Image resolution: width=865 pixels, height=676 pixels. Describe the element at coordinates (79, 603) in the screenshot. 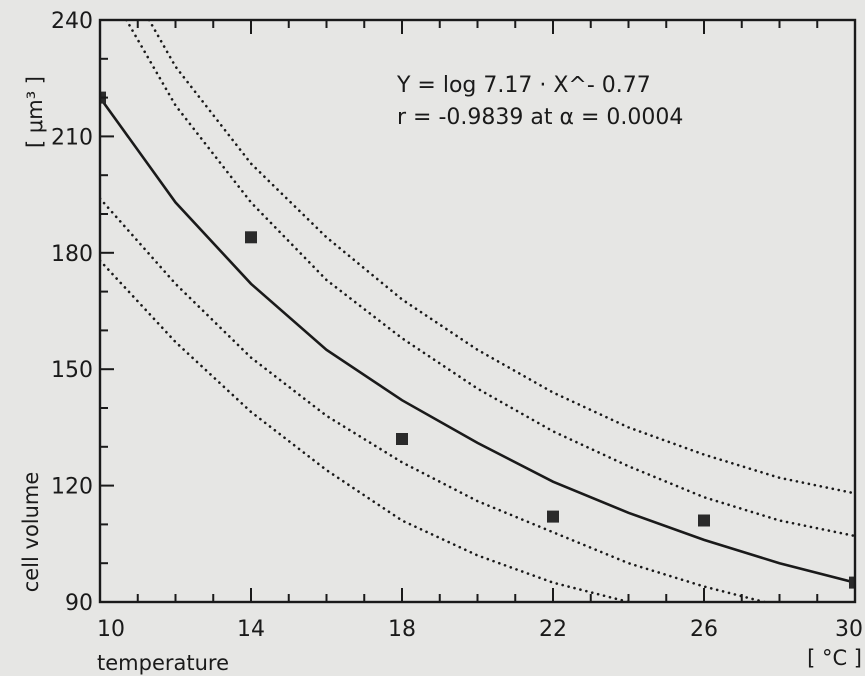

I see `y-tick-label: 90` at that location.